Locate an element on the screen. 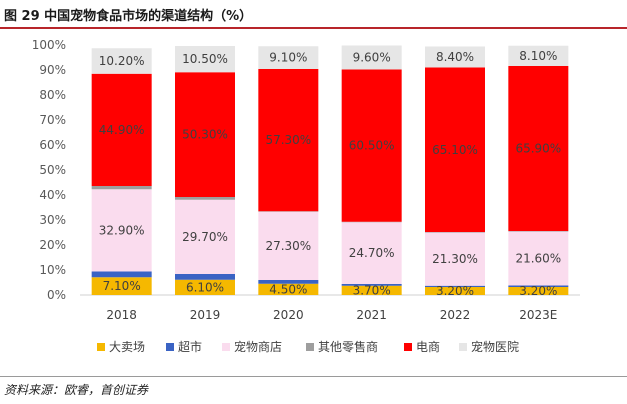 The width and height of the screenshot is (627, 404). legend-label: 超市 is located at coordinates (190, 346).